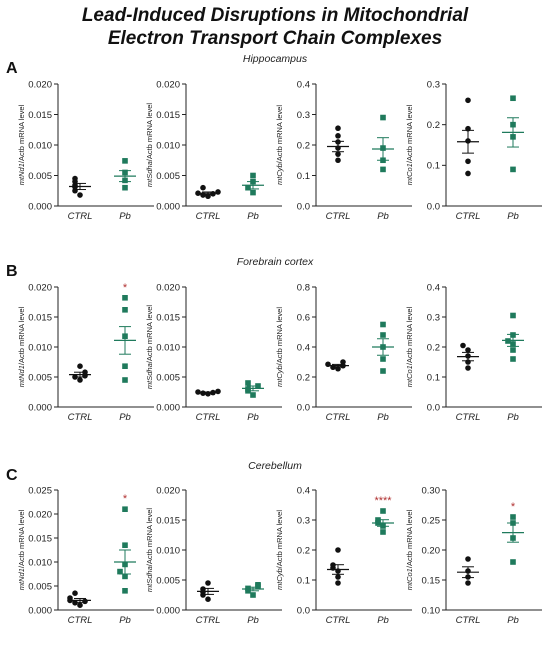 The width and height of the screenshot is (550, 655). What do you see at coordinates (303, 287) in the screenshot?
I see `y-tick-label: 0.8` at bounding box center [303, 287].